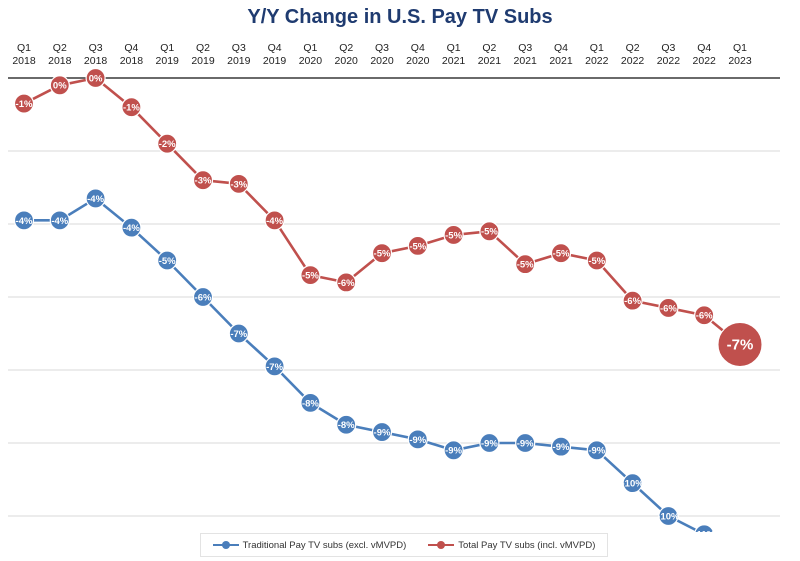 This screenshot has height=561, width=800. Describe the element at coordinates (309, 545) in the screenshot. I see `legend-item-traditional: Traditional Pay TV subs (excl. vMVPD)` at that location.